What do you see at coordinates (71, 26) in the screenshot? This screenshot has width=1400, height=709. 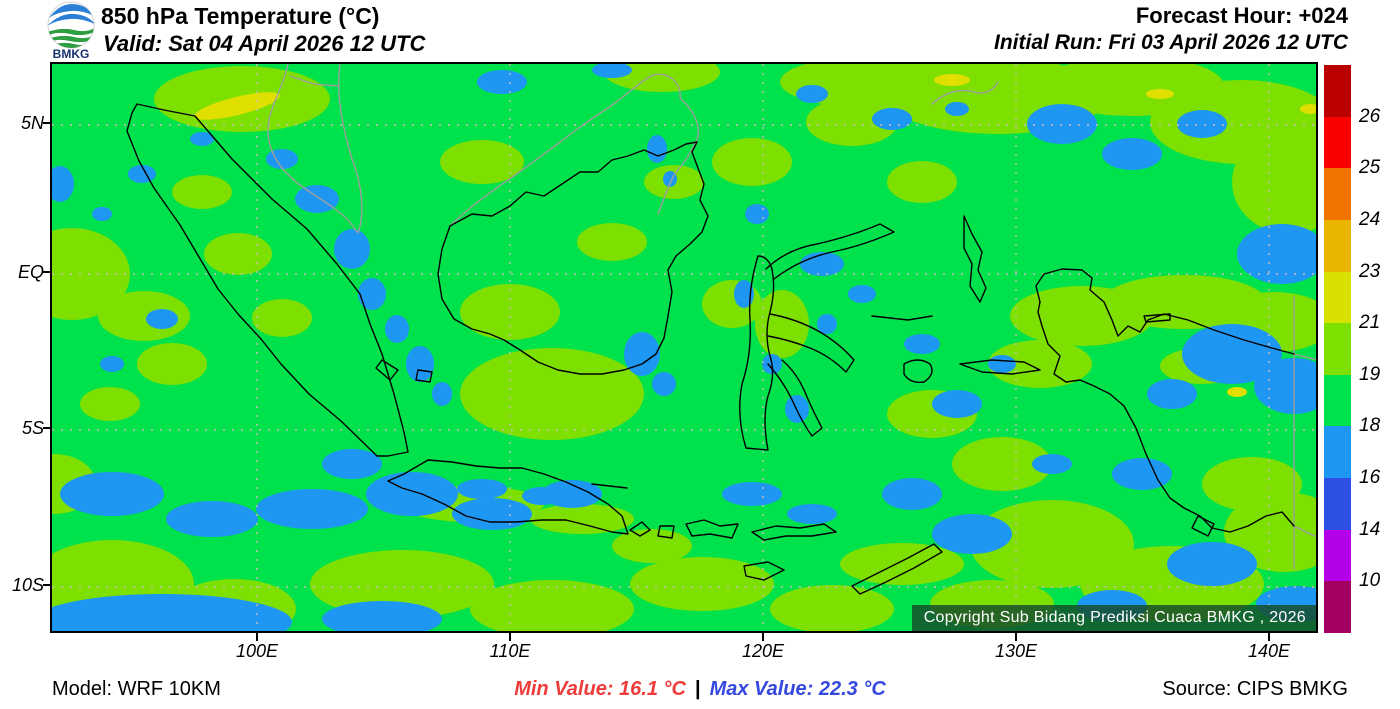 I see `logo-art` at bounding box center [71, 26].